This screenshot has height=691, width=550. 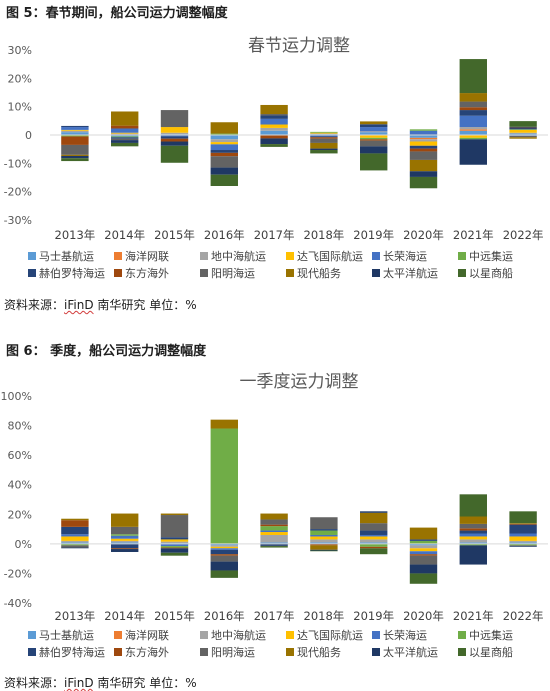 What do you see at coordinates (18, 220) in the screenshot?
I see `y-tick-label: -30%` at bounding box center [18, 220].